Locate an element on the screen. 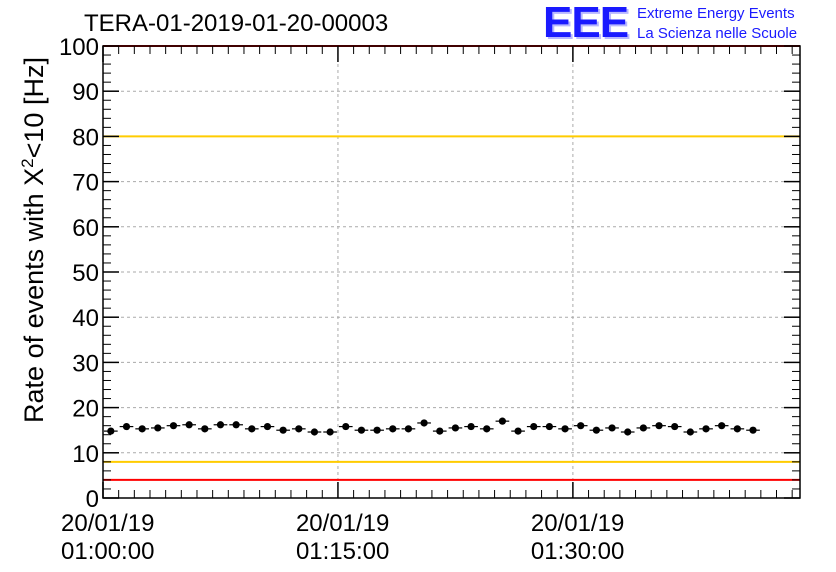 The image size is (836, 572). y-tick-label: 70 is located at coordinates (85, 183).